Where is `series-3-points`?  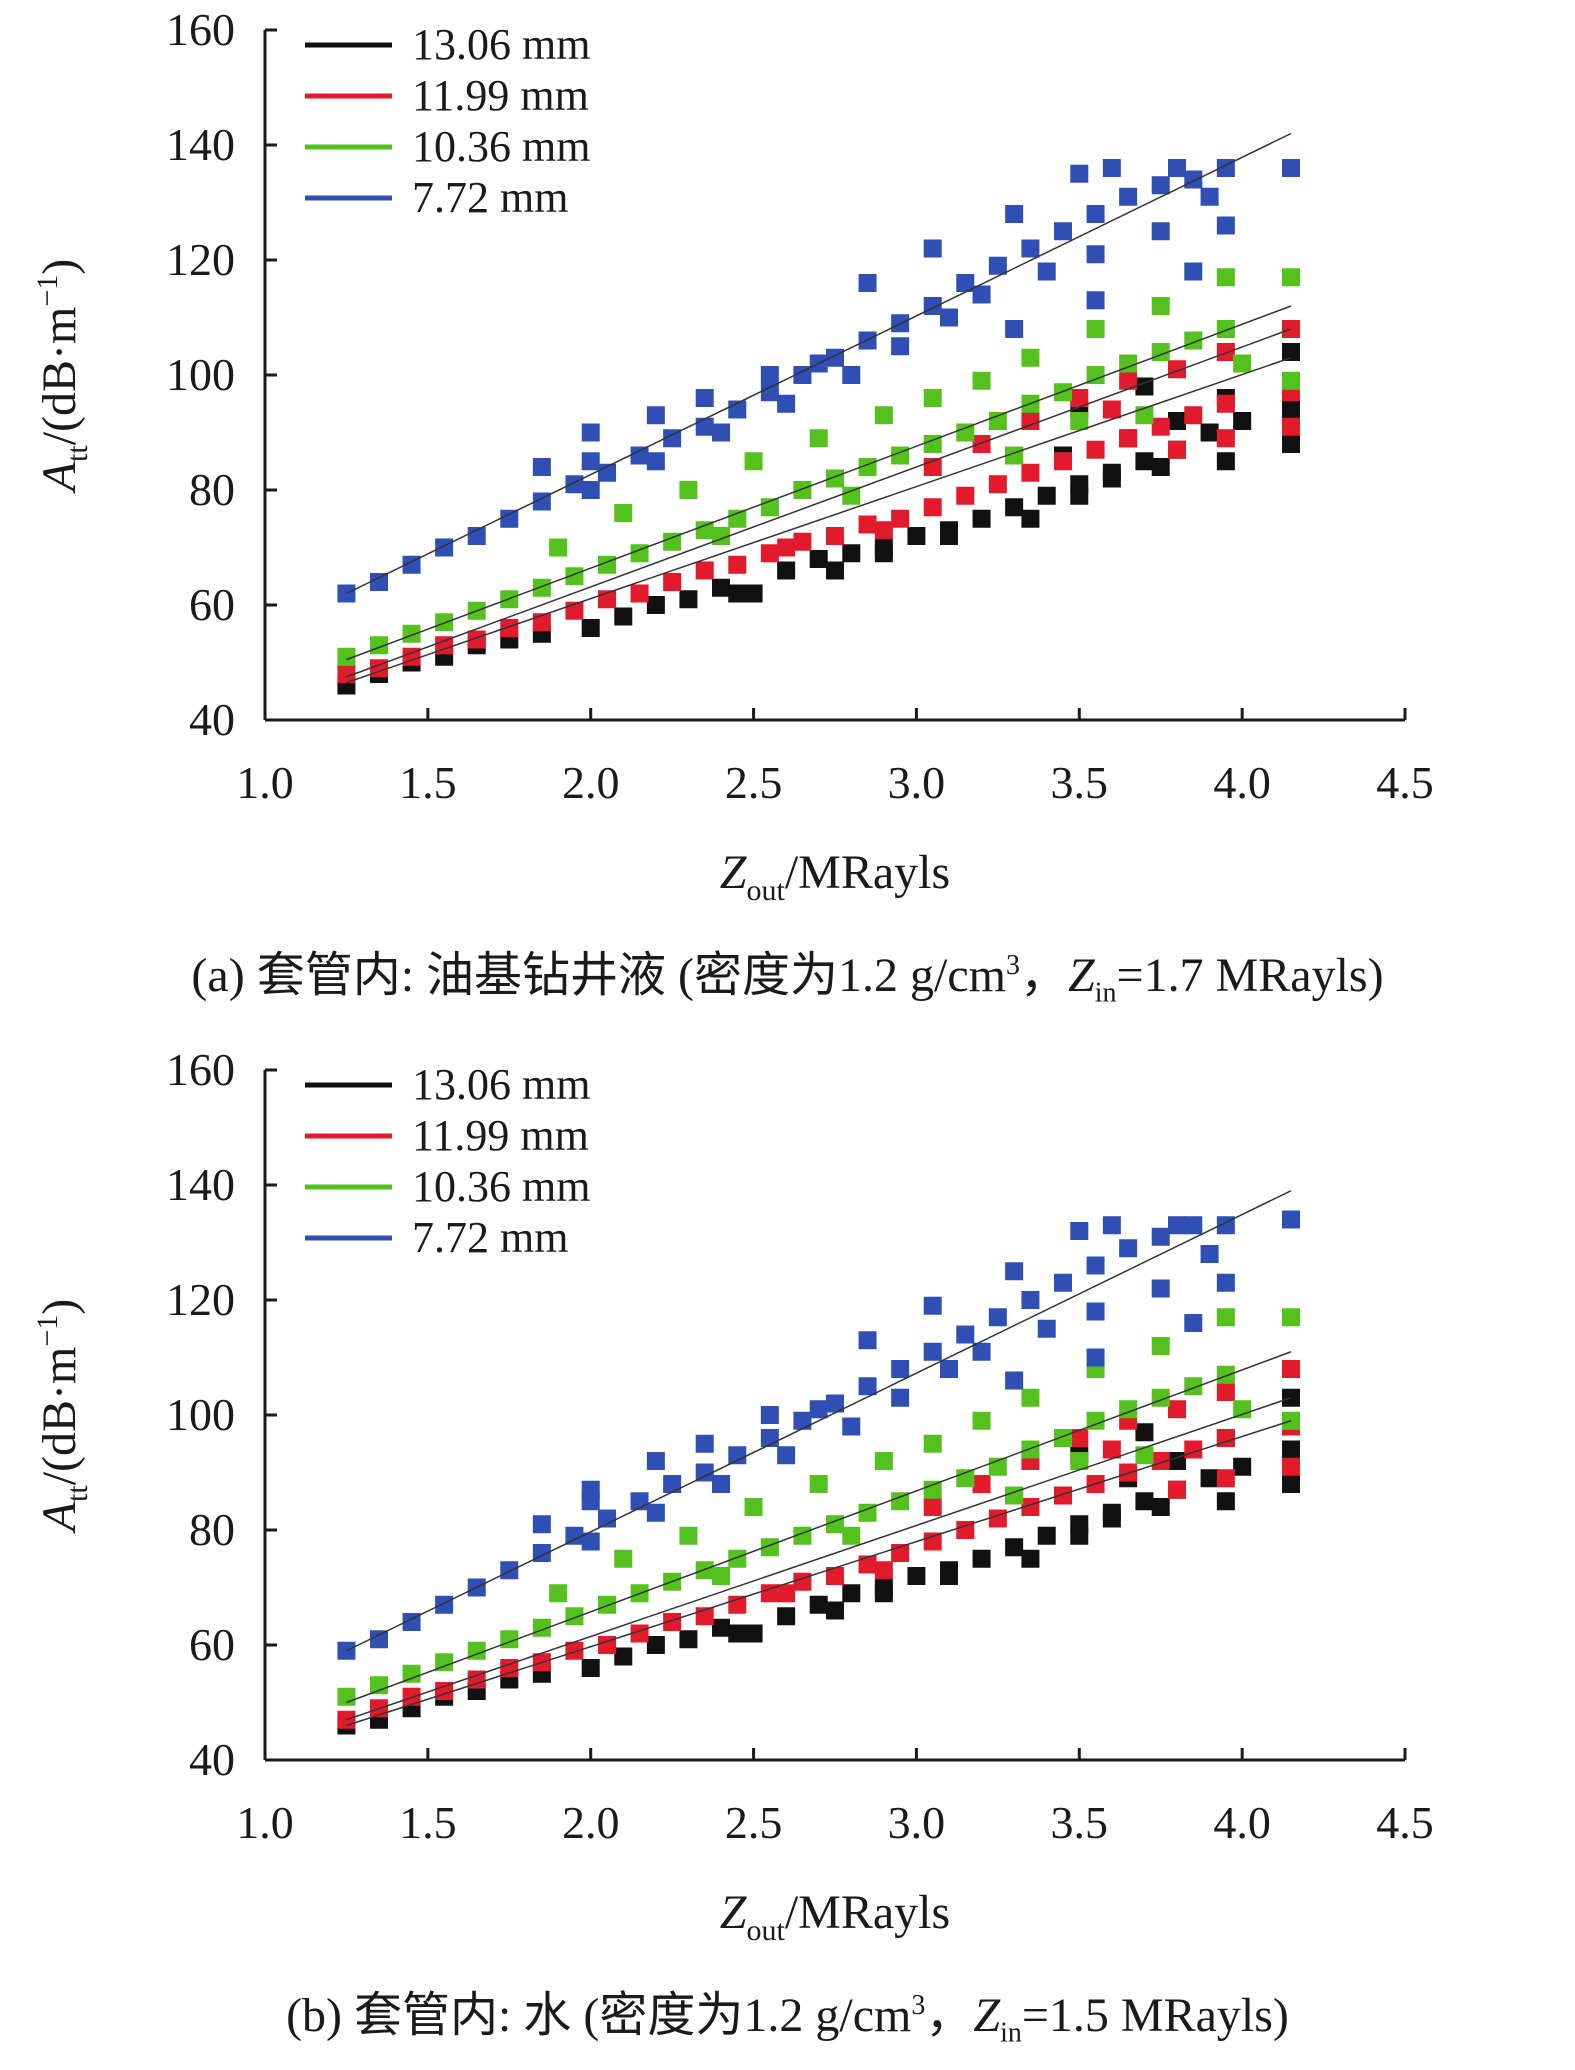
series-3-points is located at coordinates (818, 381).